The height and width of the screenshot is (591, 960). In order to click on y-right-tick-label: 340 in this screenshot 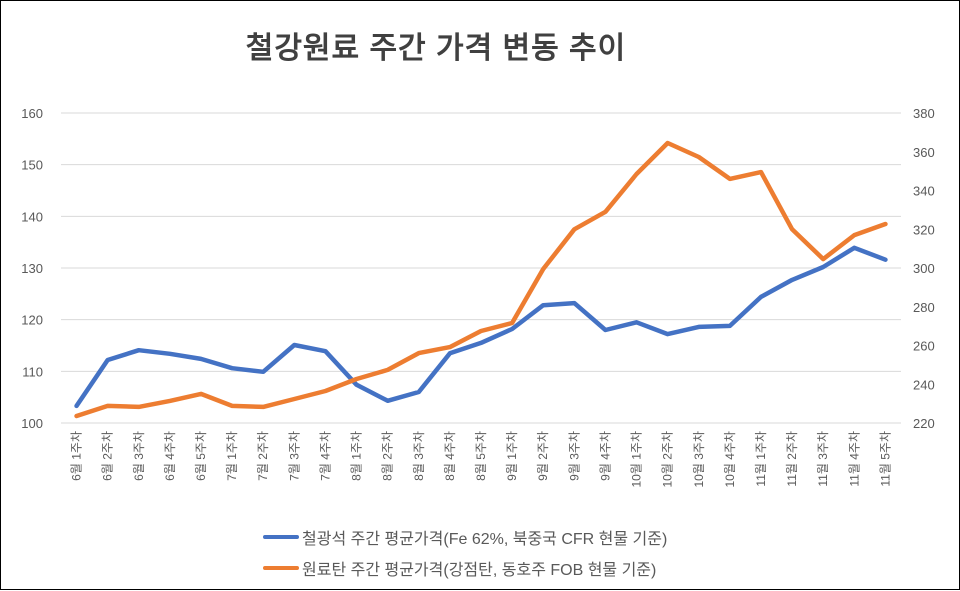, I will do `click(924, 191)`.